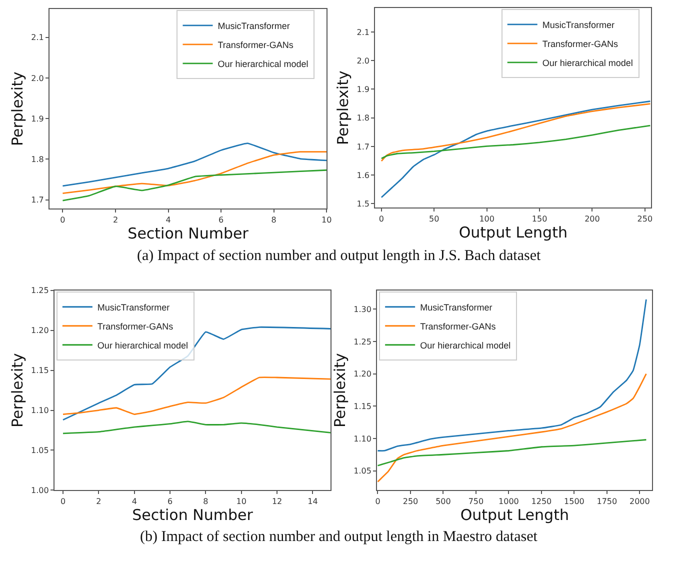 The width and height of the screenshot is (680, 569). I want to click on x-tick-label: 200, so click(592, 219).